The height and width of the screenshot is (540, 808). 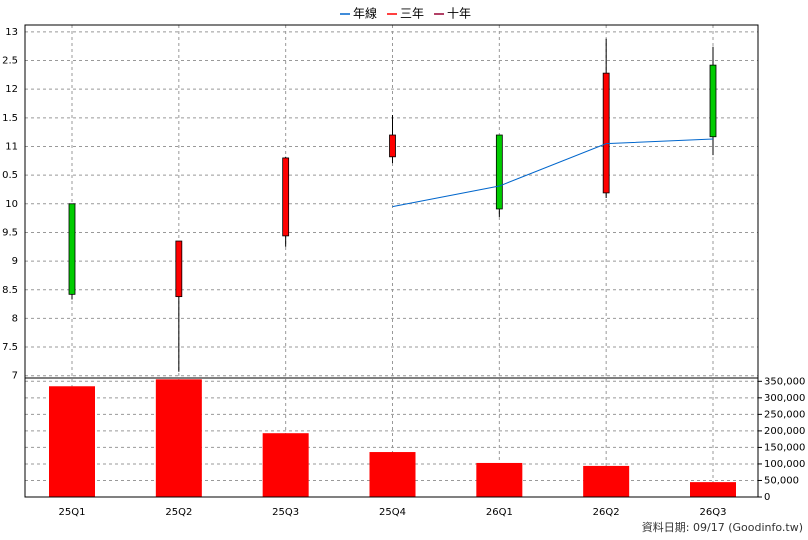 I want to click on y2-tick-label: 250,000, so click(x=784, y=414).